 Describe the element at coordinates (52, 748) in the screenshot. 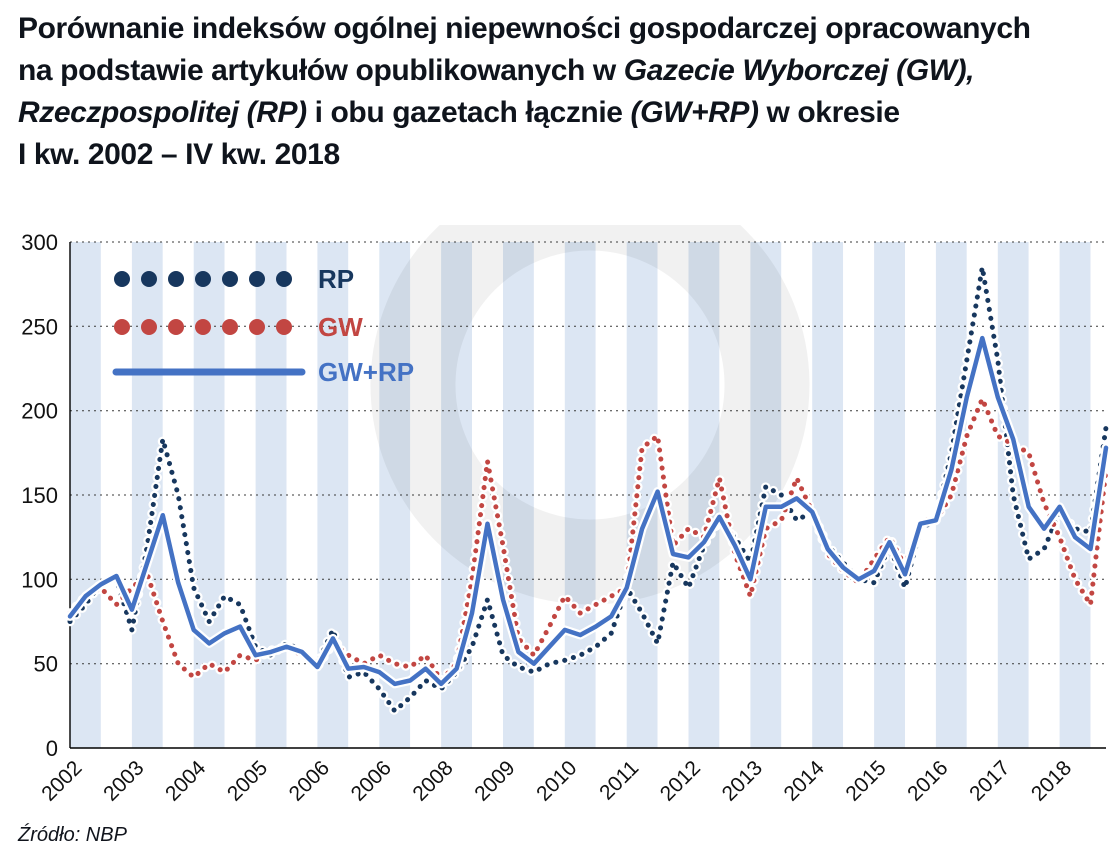

I see `y-tick-label: 0` at that location.